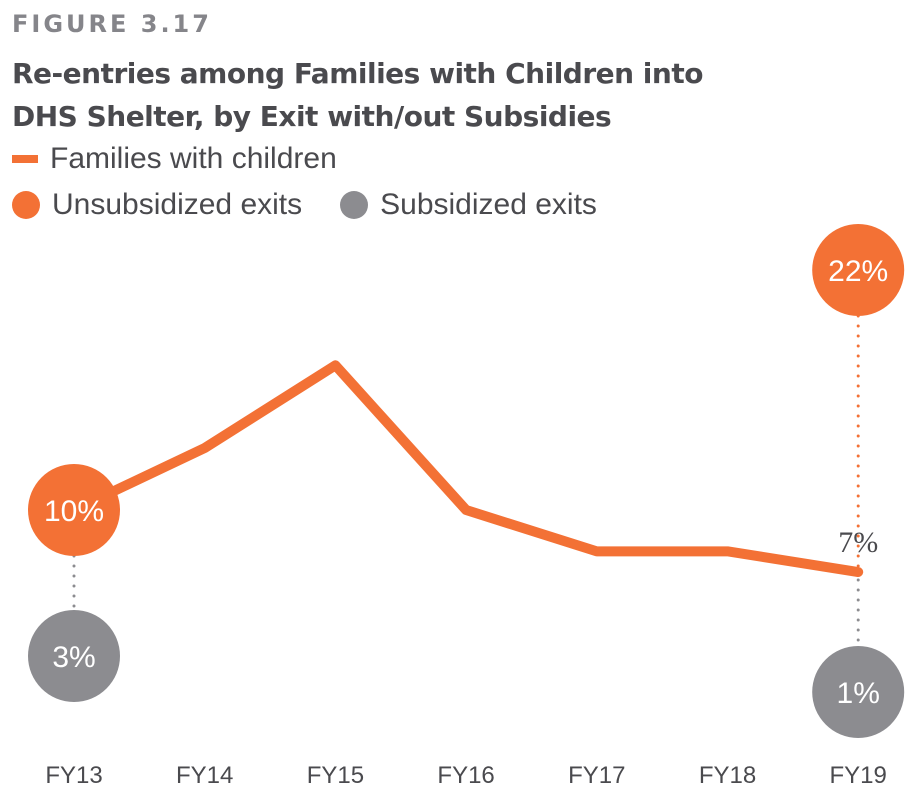  I want to click on legend-line-label: Families with children, so click(193, 158).